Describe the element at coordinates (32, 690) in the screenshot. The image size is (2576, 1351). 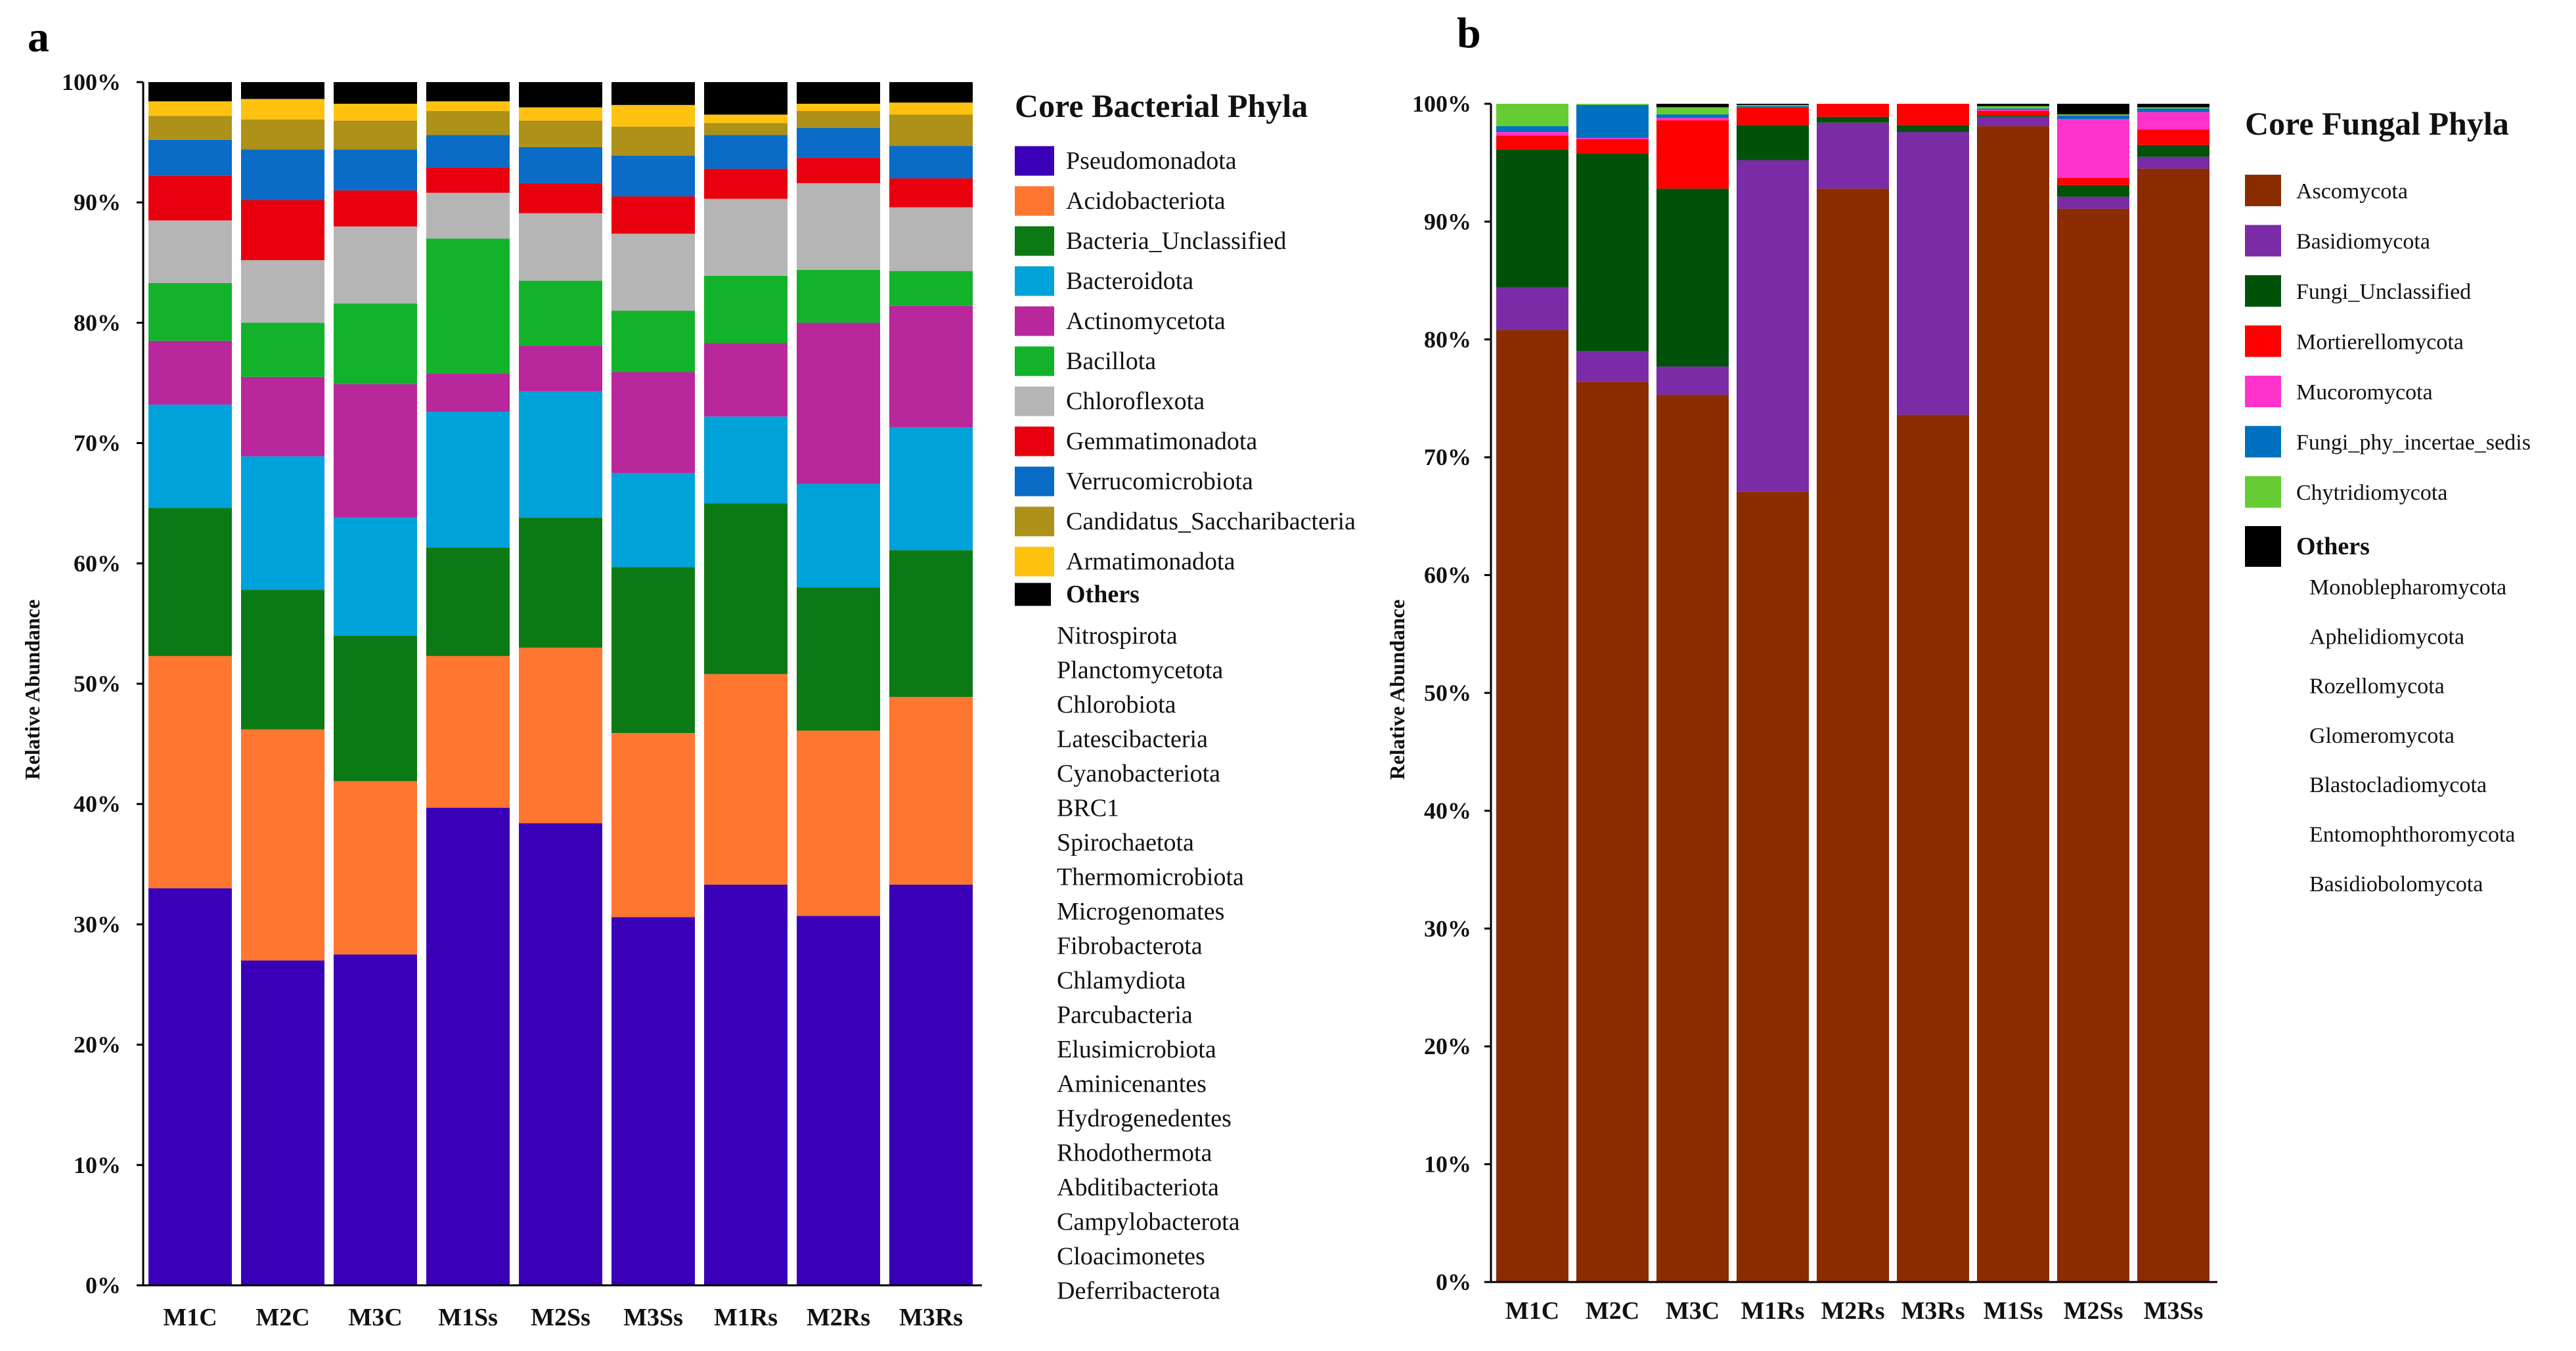
I see `panel-a-ylabel: Relative Abundance` at that location.